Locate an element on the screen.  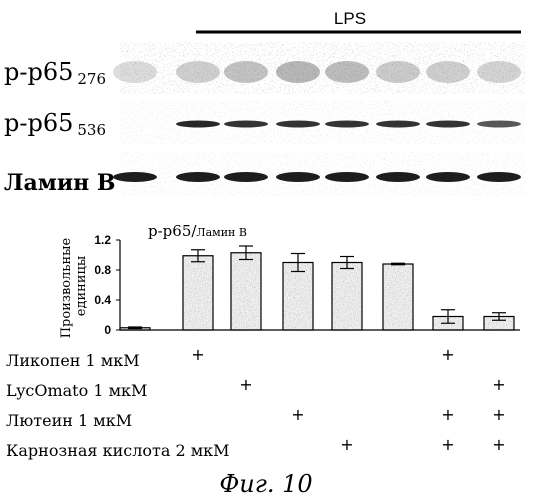
y-tick-label: 1.2 is located at coordinates (102, 240).